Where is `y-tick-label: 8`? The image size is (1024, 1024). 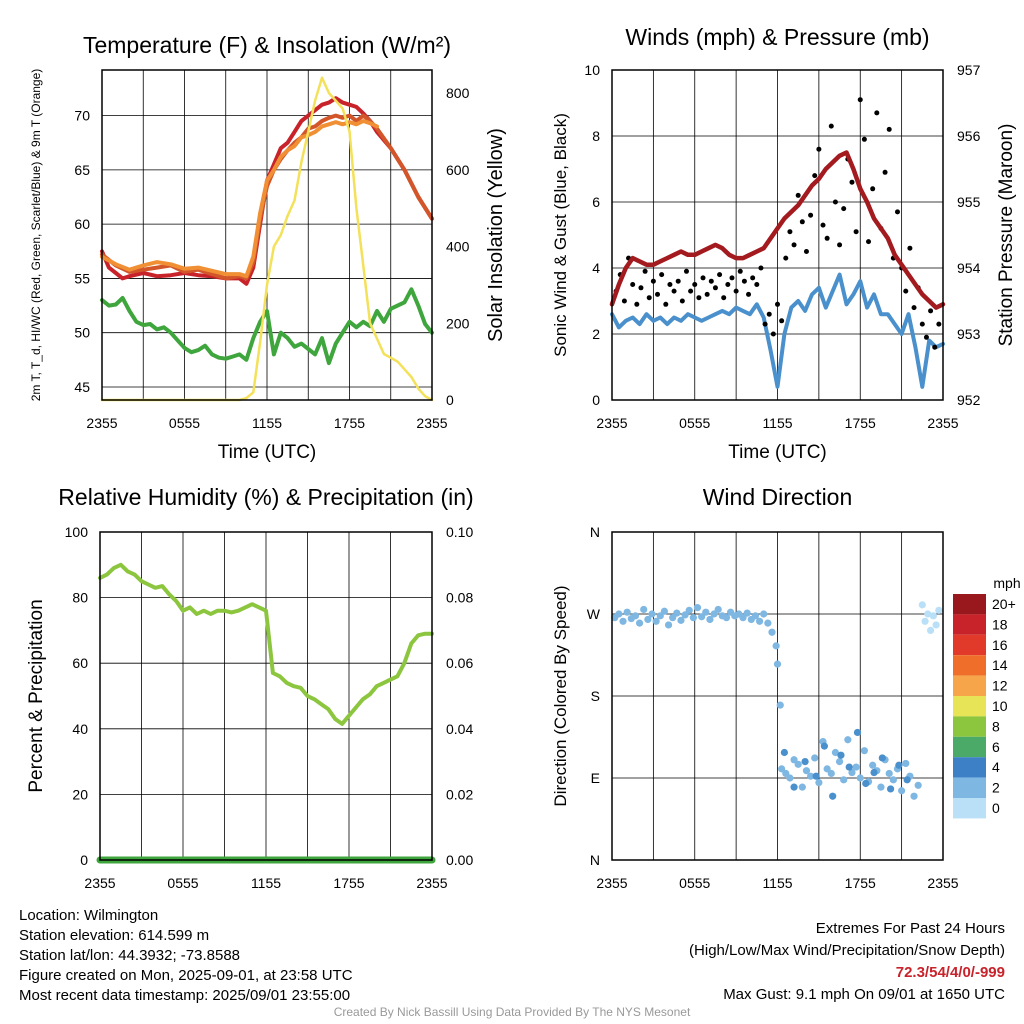 y-tick-label: 8 is located at coordinates (596, 136).